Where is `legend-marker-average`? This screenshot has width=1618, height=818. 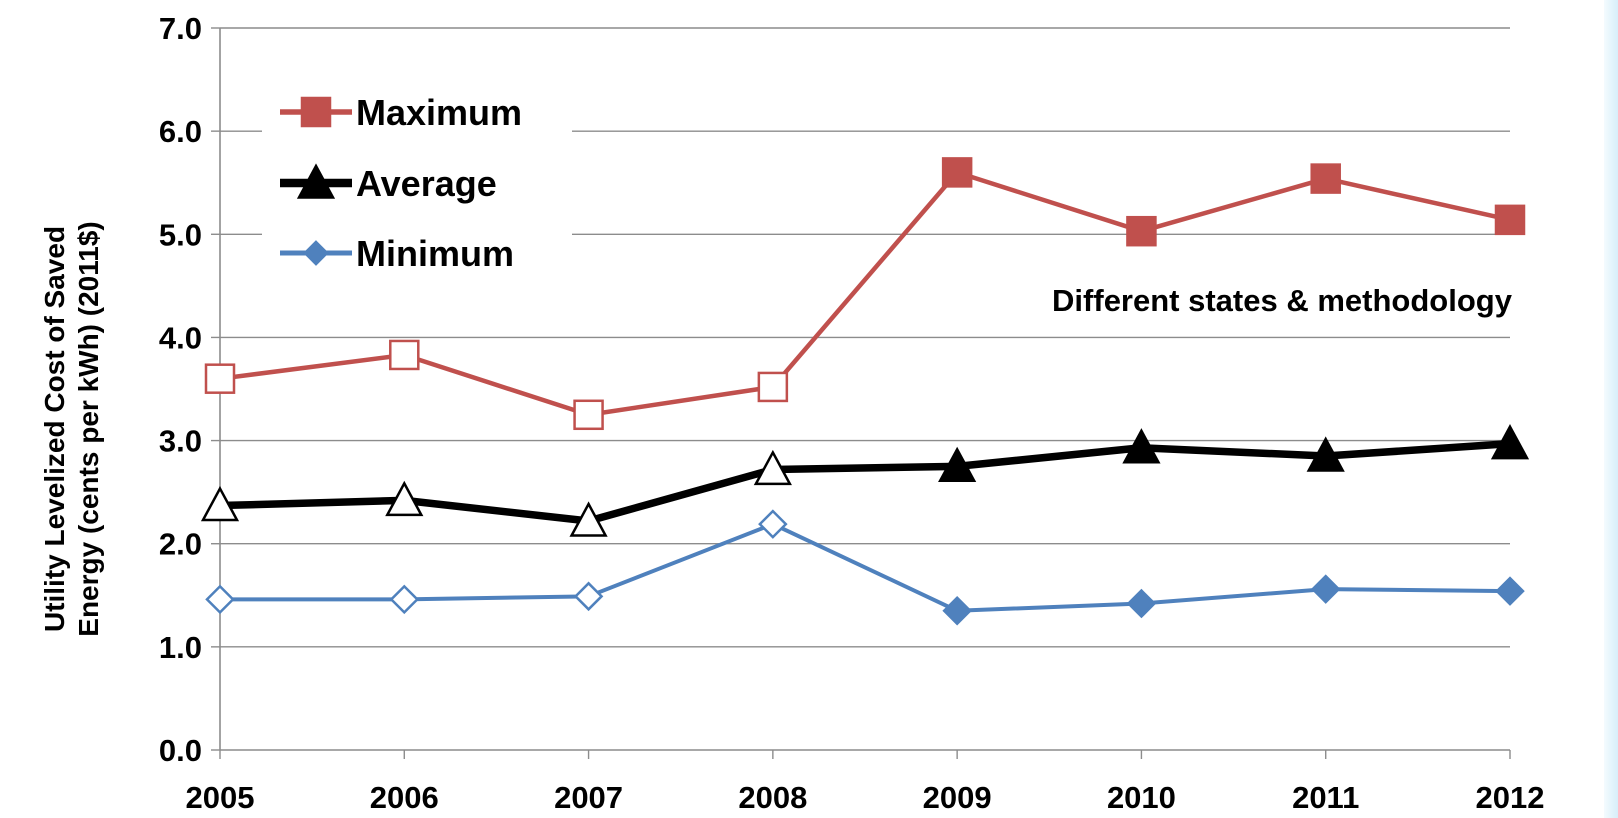 legend-marker-average is located at coordinates (316, 181).